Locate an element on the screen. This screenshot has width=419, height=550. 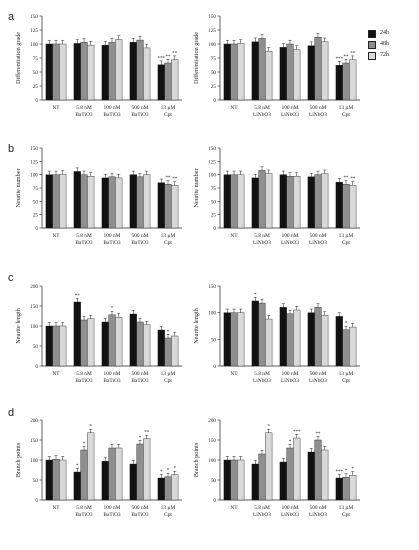
legend-label-72h: 72h is located at coordinates (384, 55).